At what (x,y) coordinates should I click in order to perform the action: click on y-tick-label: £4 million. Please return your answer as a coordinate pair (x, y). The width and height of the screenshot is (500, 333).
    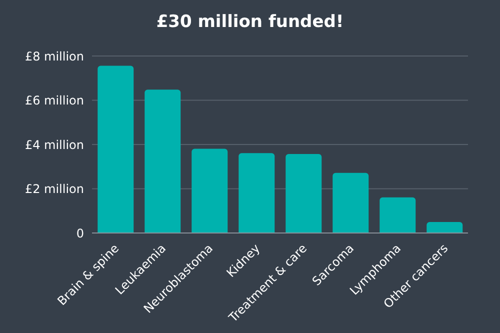
    Looking at the image, I should click on (54, 145).